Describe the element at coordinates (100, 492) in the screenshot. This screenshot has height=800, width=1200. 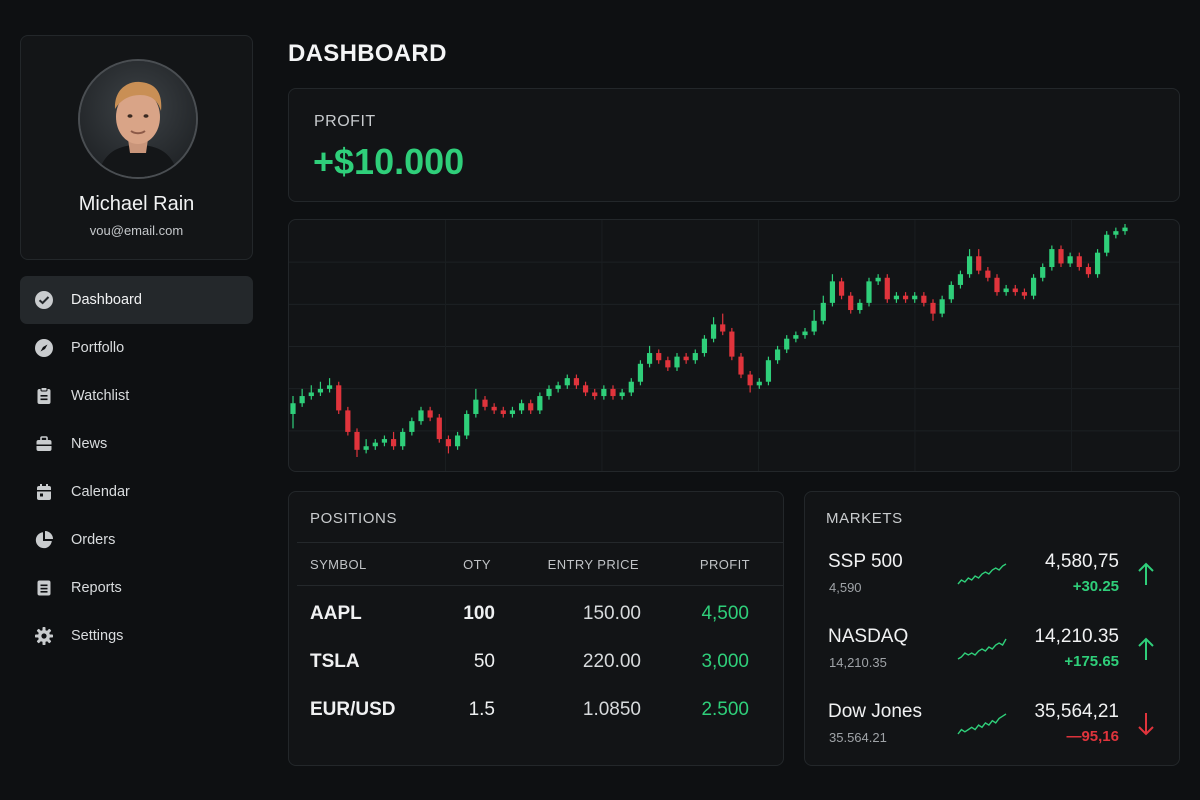
I see `sidebar-item-label: Calendar` at that location.